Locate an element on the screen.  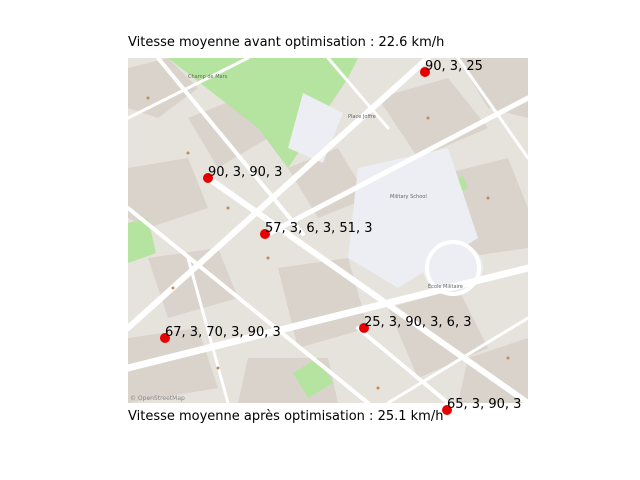
intersection-label: 65, 3, 90, 3 is located at coordinates (484, 404).